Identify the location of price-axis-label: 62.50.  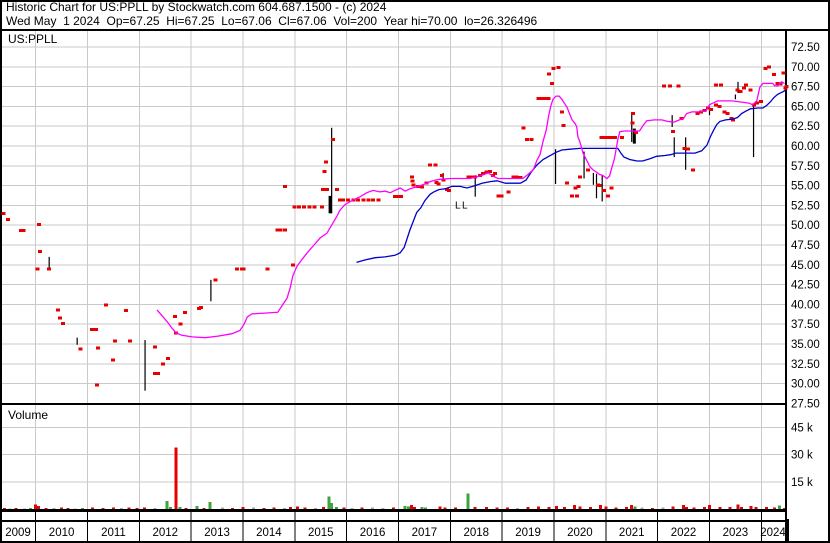
(805, 127).